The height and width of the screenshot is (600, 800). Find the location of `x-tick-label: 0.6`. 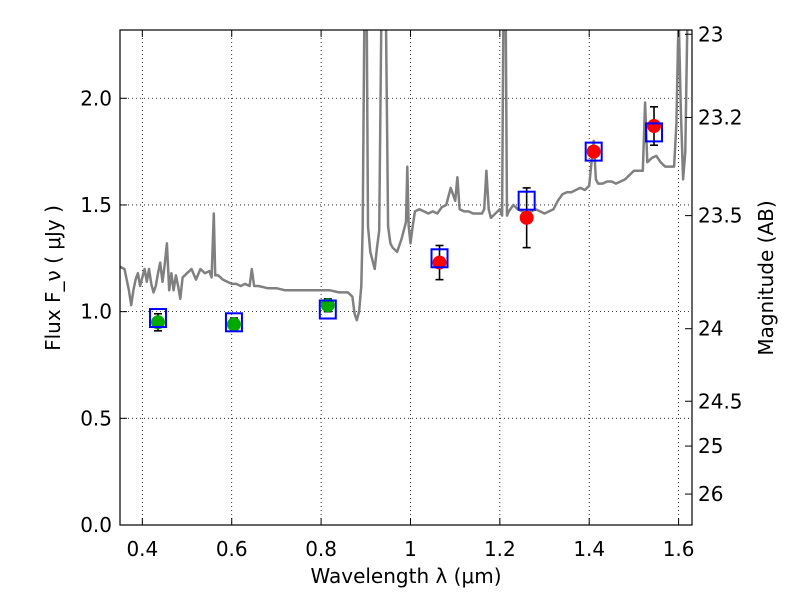

x-tick-label: 0.6 is located at coordinates (232, 549).